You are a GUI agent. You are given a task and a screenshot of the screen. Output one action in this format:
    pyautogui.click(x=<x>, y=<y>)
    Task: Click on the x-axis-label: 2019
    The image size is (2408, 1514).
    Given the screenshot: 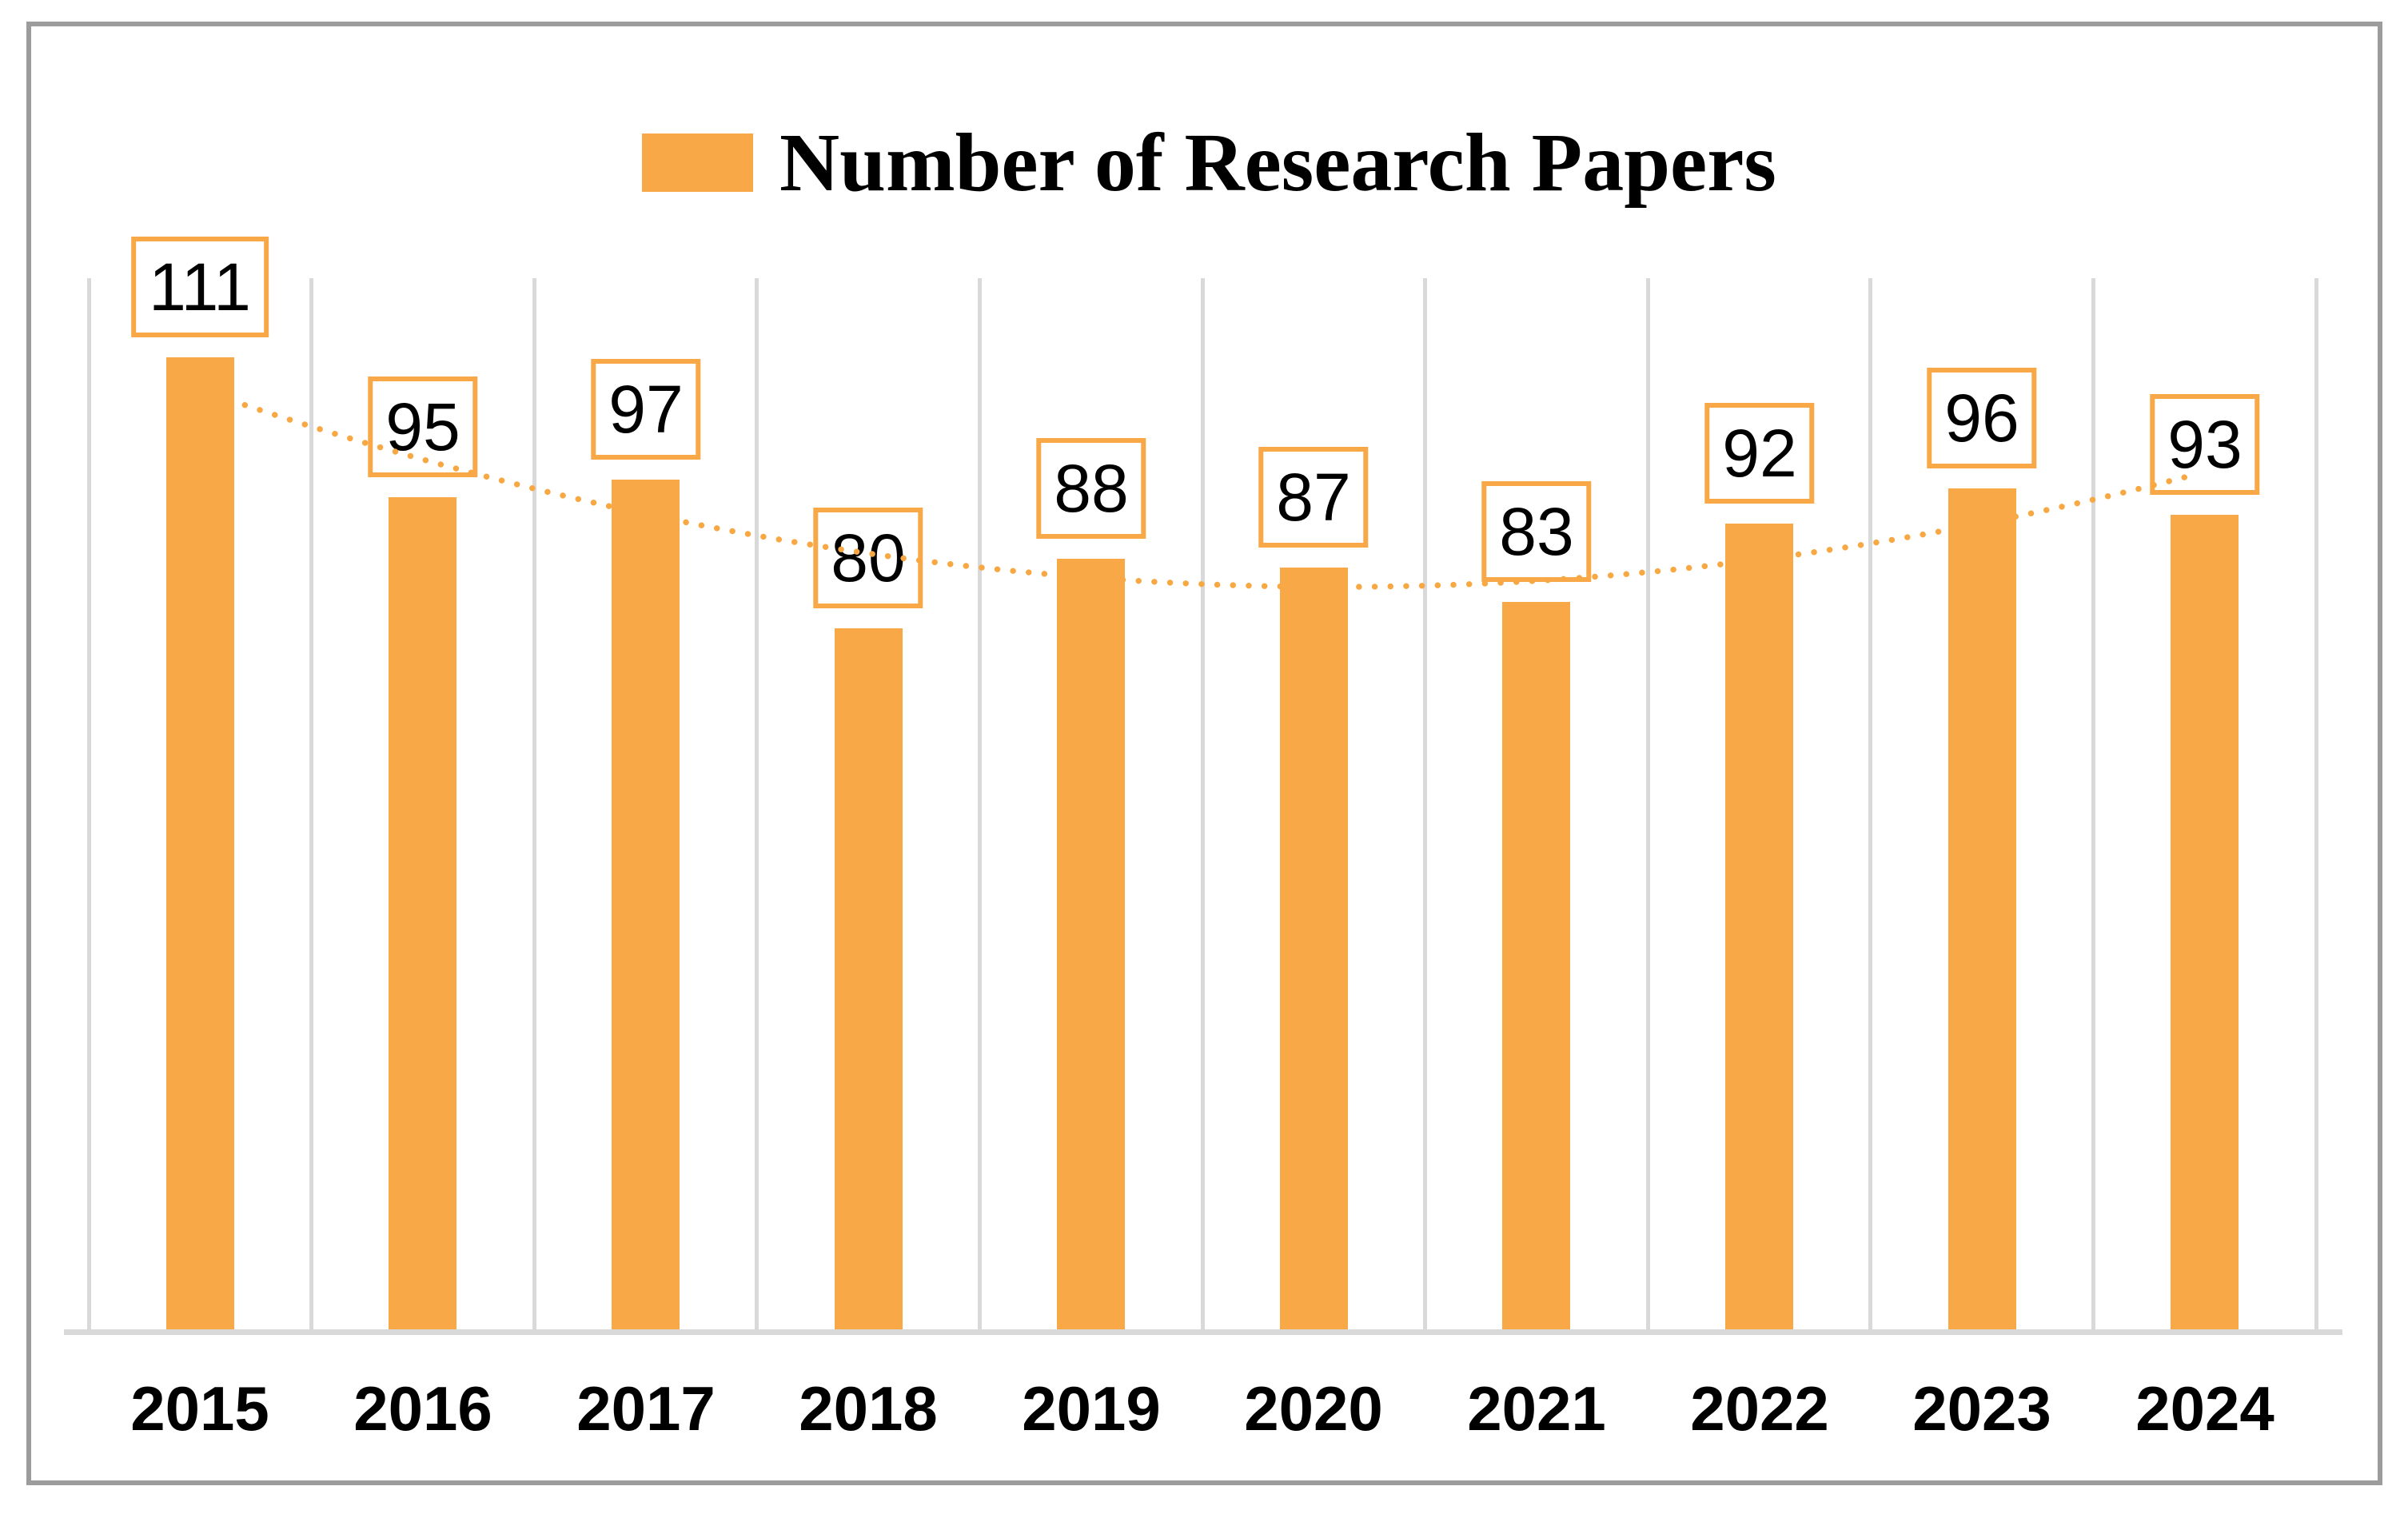 What is the action you would take?
    pyautogui.click(x=1091, y=1408)
    